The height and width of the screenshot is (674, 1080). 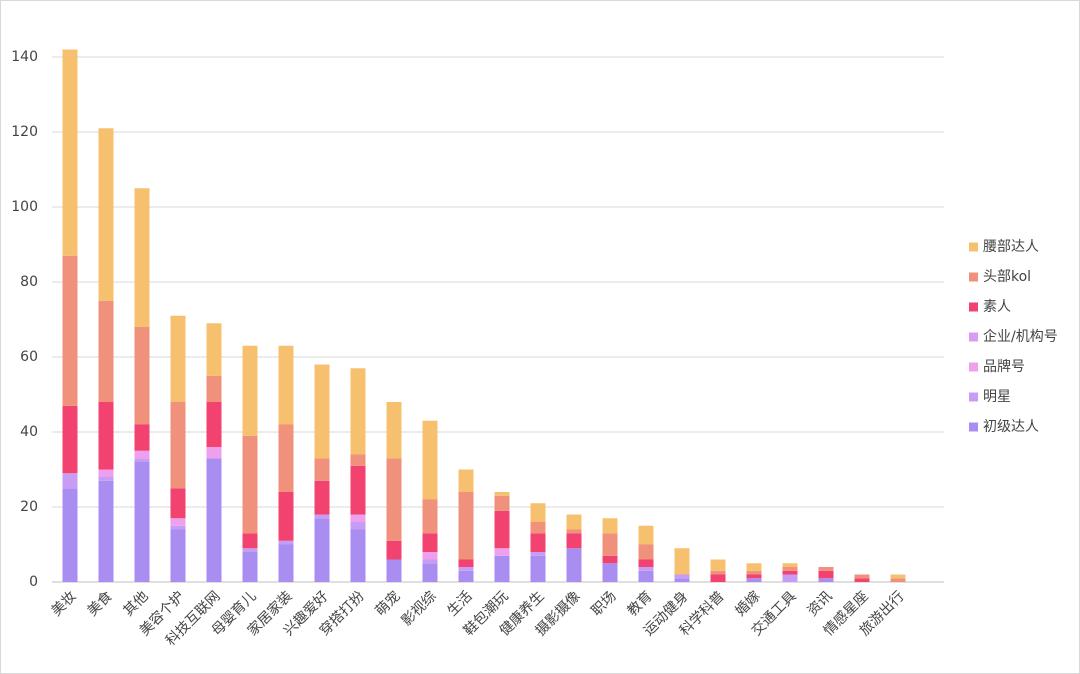 What do you see at coordinates (29, 282) in the screenshot?
I see `y-tick-label: 80` at bounding box center [29, 282].